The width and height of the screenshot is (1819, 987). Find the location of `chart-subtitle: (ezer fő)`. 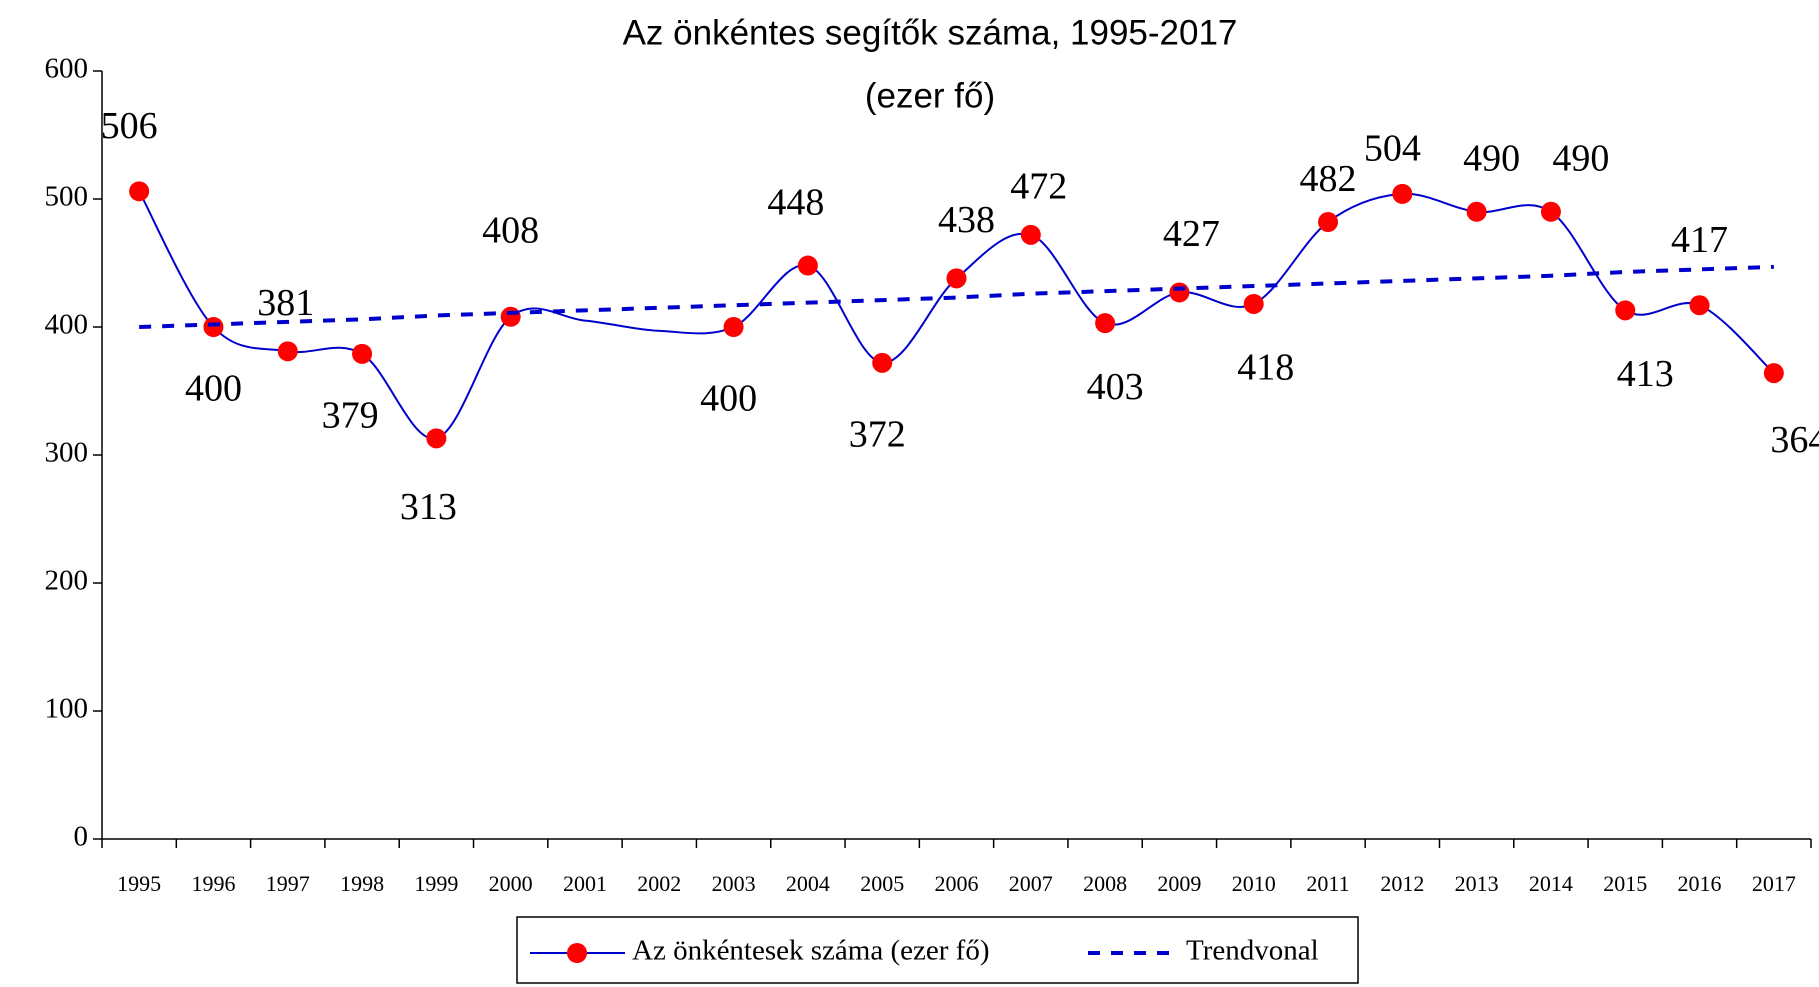

chart-subtitle: (ezer fő) is located at coordinates (930, 95).